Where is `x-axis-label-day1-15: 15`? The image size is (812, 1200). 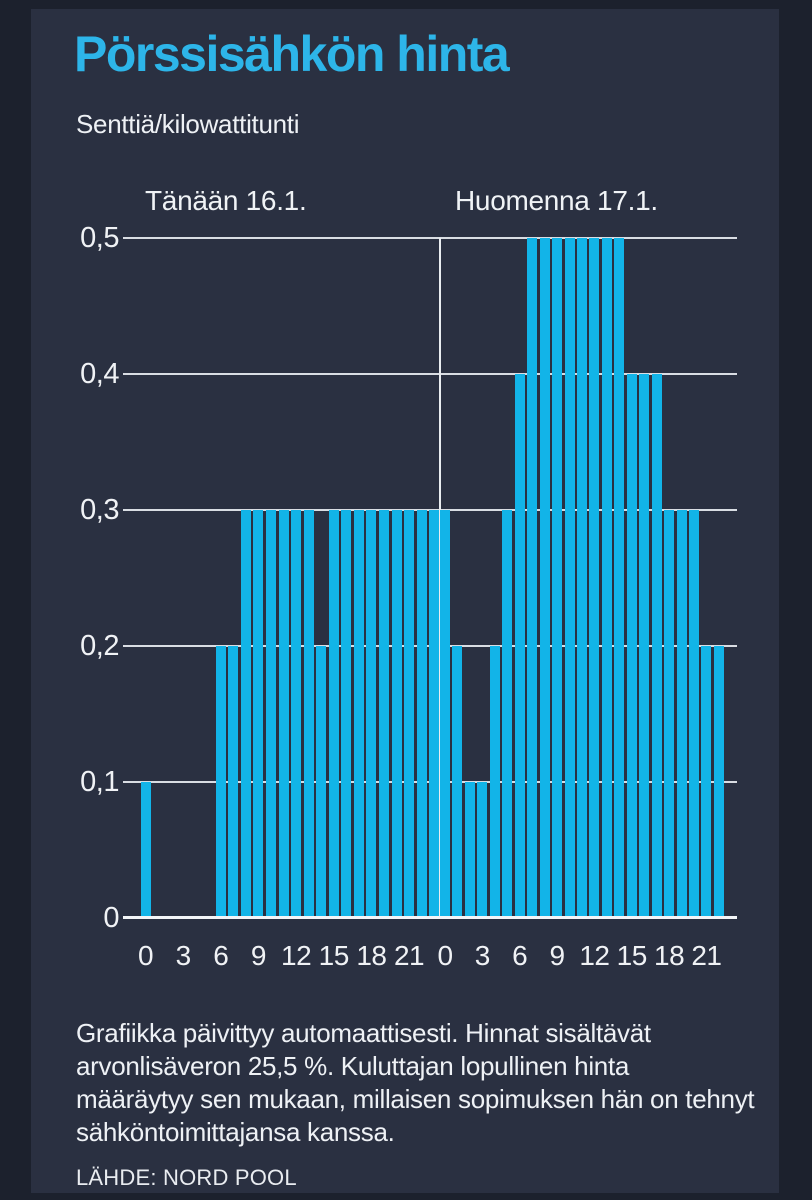
x-axis-label-day1-15: 15 is located at coordinates (632, 955).